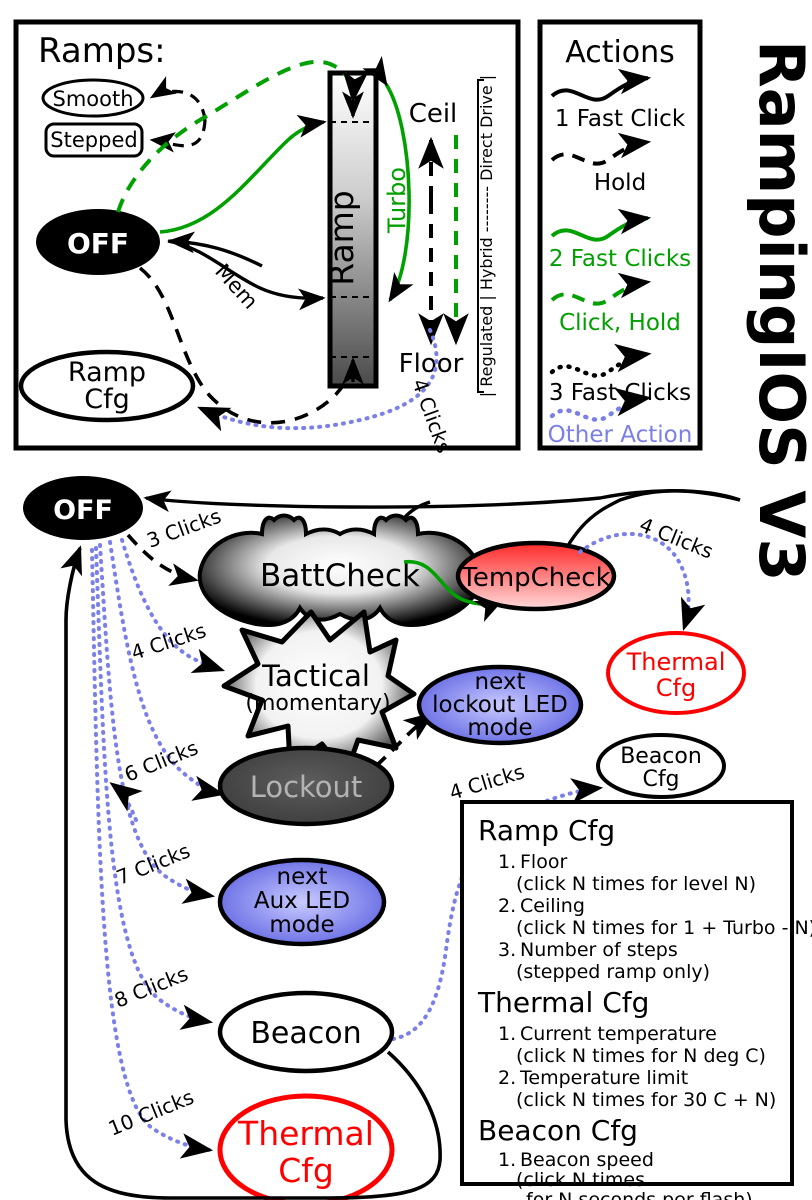 This screenshot has height=1200, width=812. Describe the element at coordinates (618, 100) in the screenshot. I see `action-legend-item-1-fast-click: 1 Fast Click` at that location.